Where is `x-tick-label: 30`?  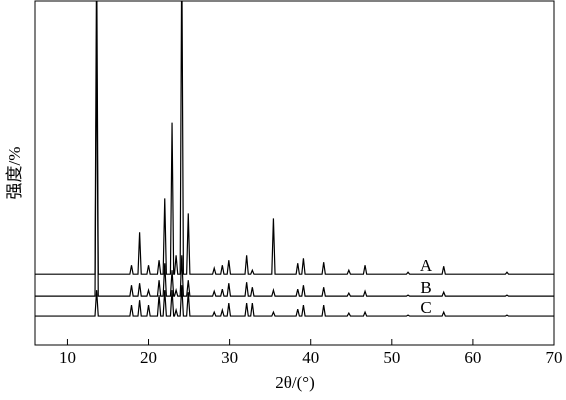
x-tick-label: 30 is located at coordinates (229, 357).